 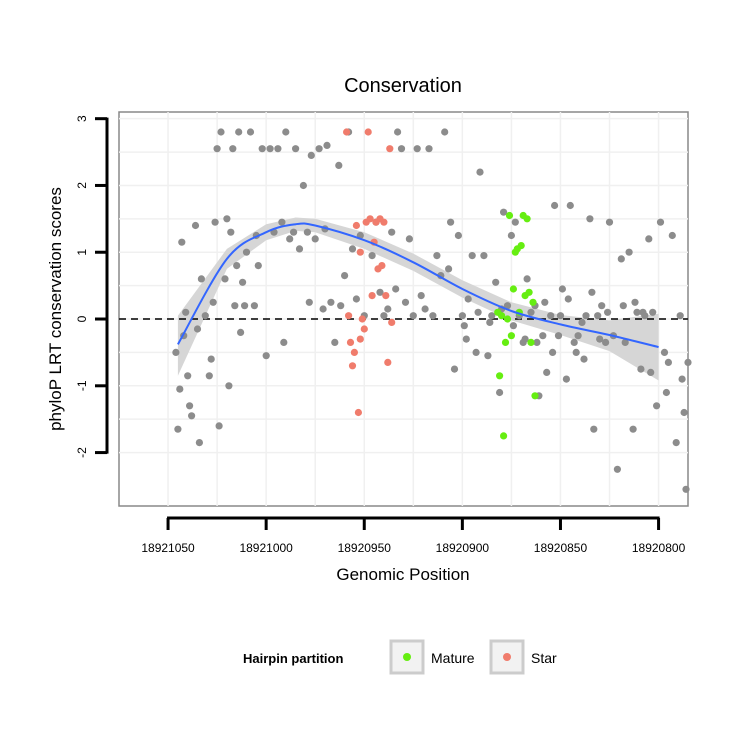 I want to click on x-tick-label: 18920950, so click(x=365, y=548).